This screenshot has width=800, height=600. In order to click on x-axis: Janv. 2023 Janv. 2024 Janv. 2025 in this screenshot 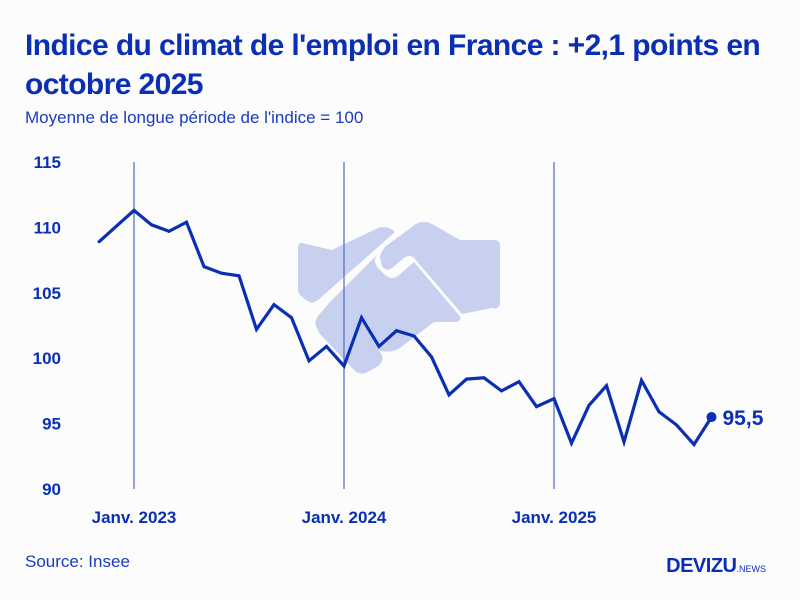, I will do `click(344, 517)`.